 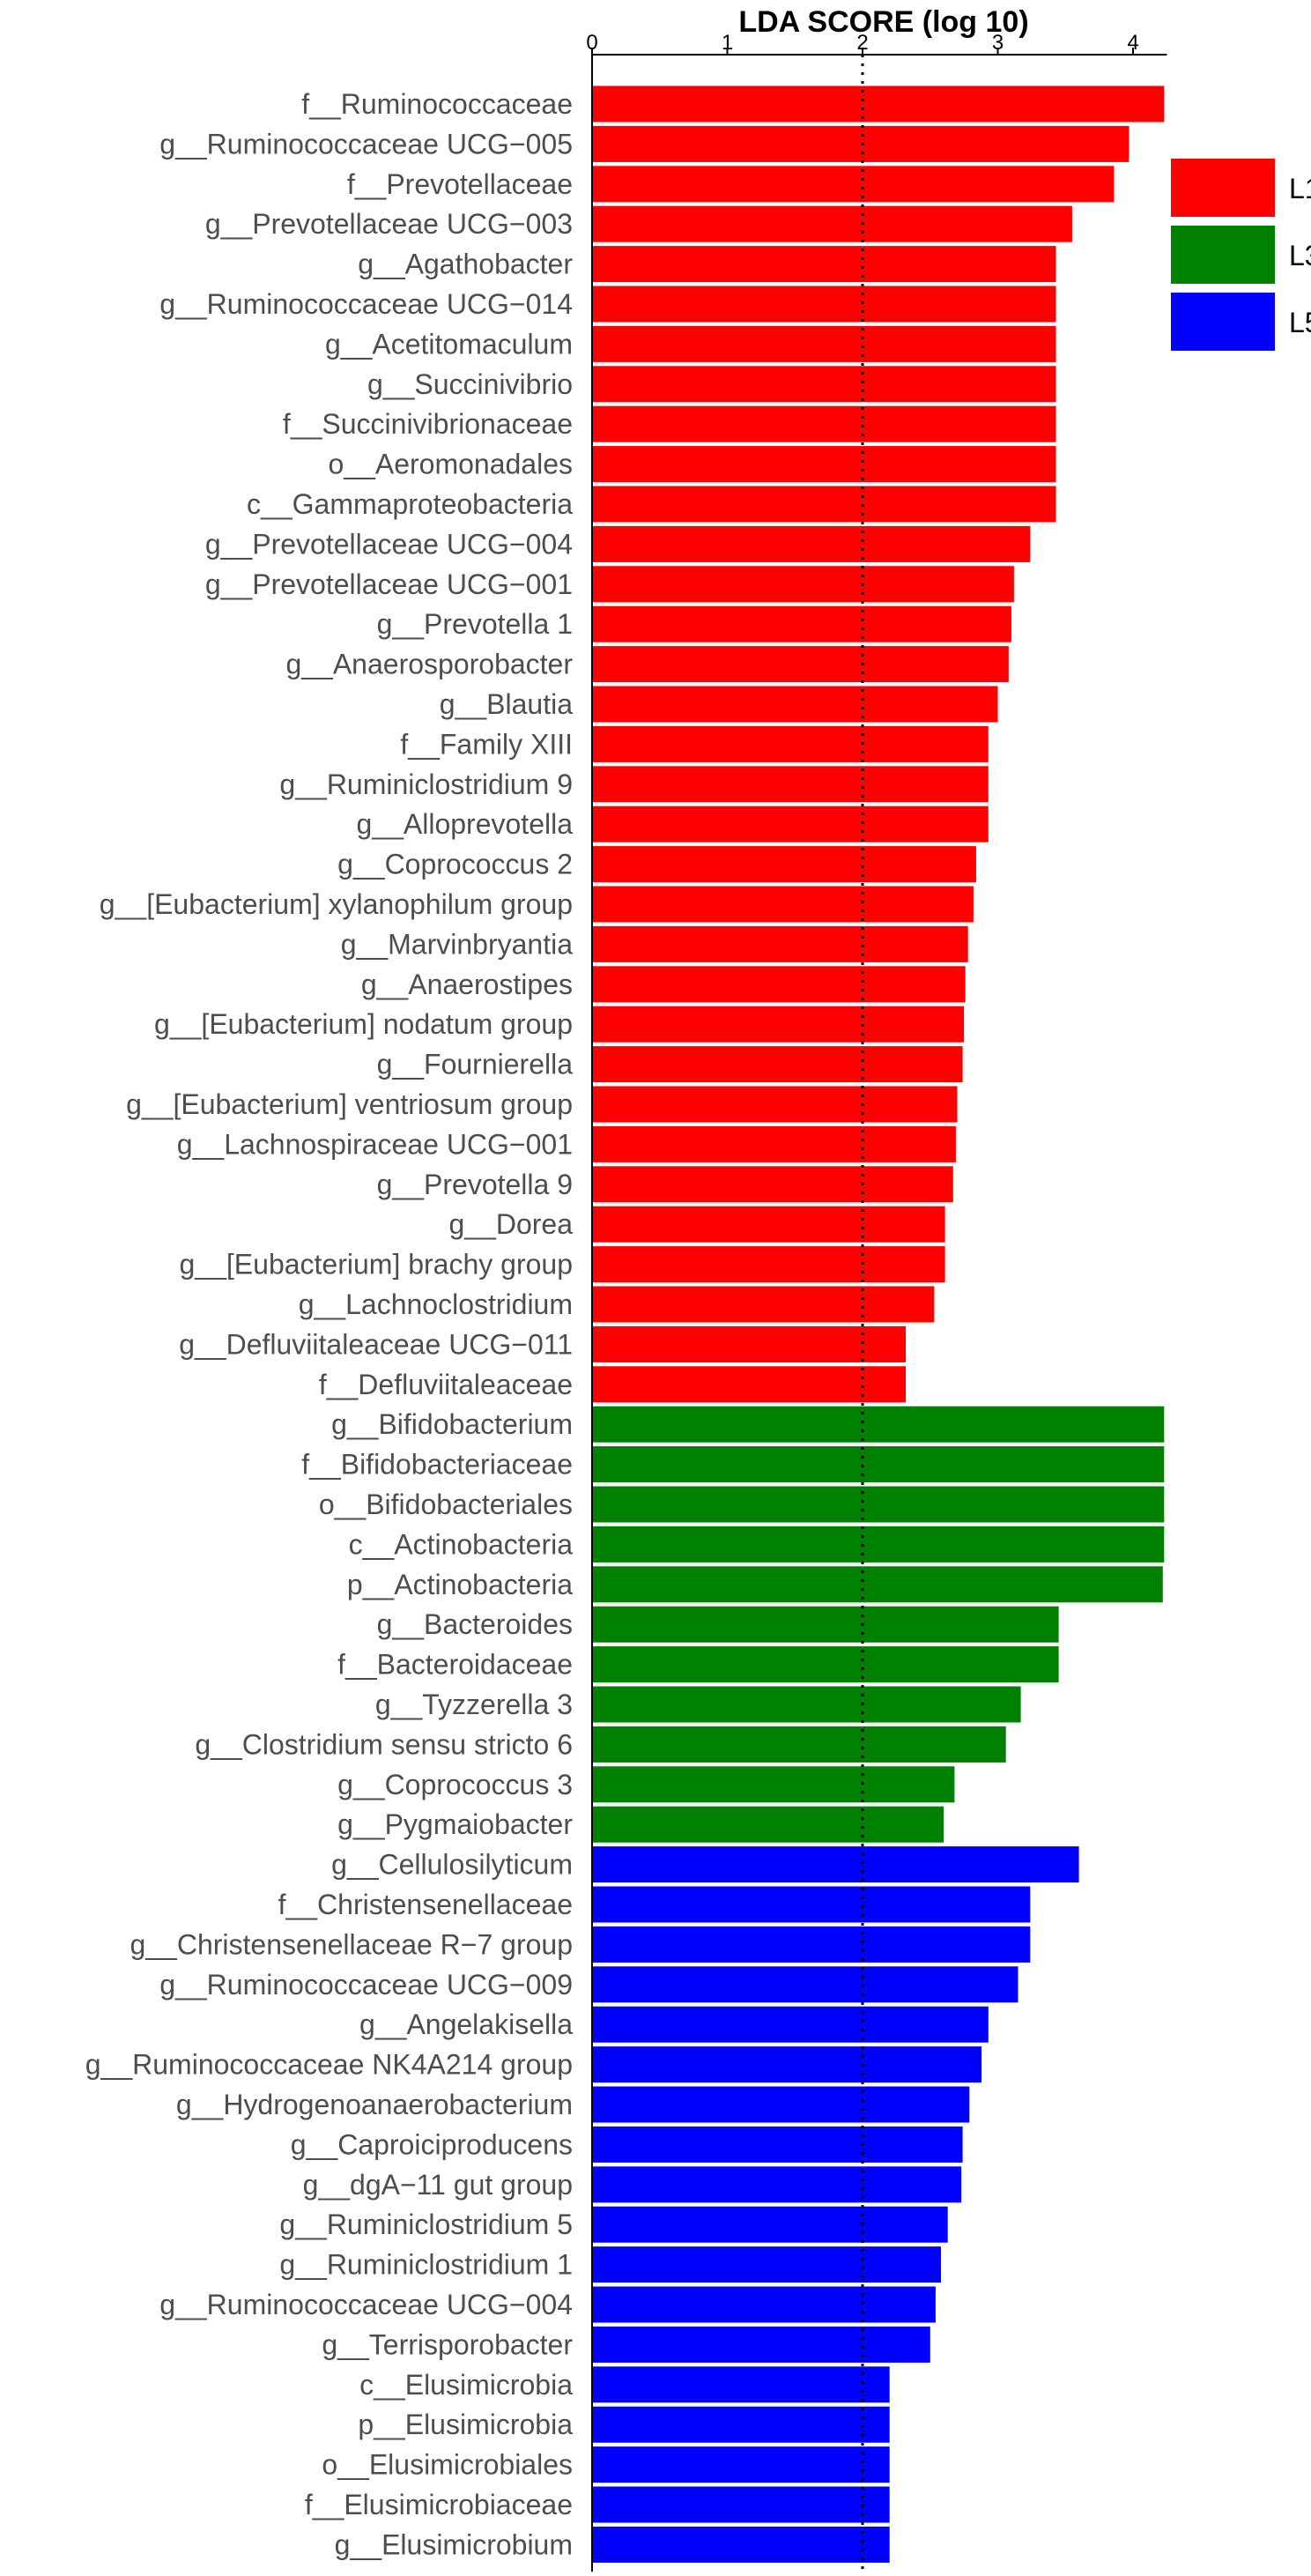 What do you see at coordinates (467, 984) in the screenshot?
I see `category-label-22: g__Anaerostipes` at bounding box center [467, 984].